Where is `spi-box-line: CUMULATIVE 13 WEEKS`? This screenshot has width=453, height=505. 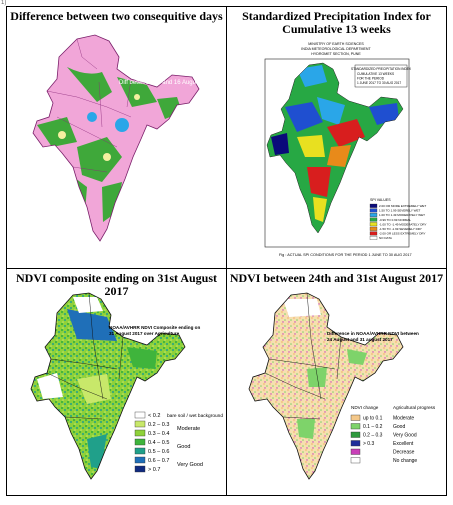
spi-box-line: CUMULATIVE 13 WEEKS is located at coordinates (375, 74).